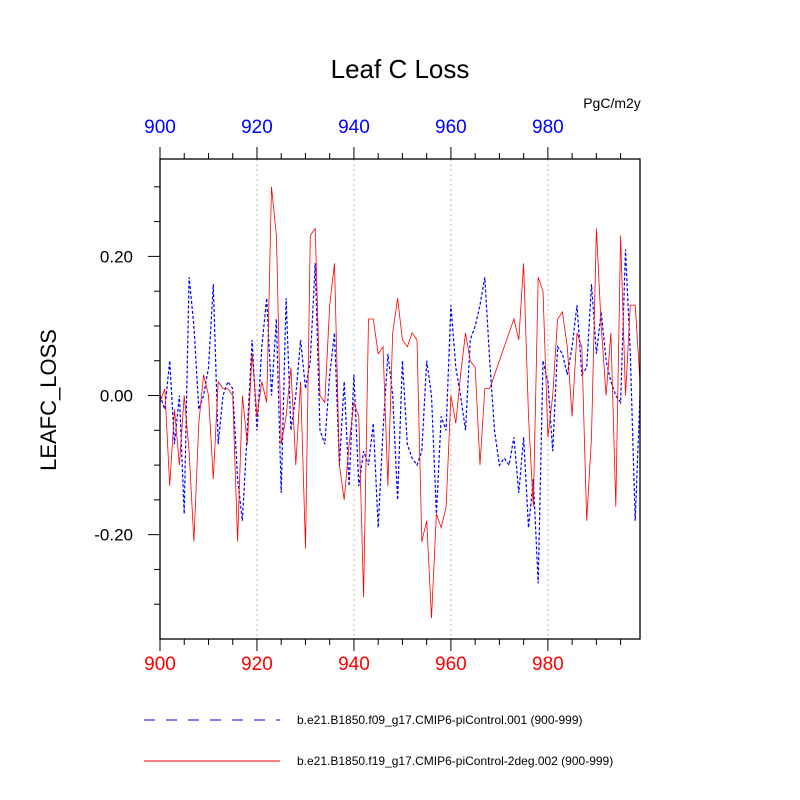 The width and height of the screenshot is (800, 800). Describe the element at coordinates (354, 127) in the screenshot. I see `x-tick-label-top: 940` at that location.